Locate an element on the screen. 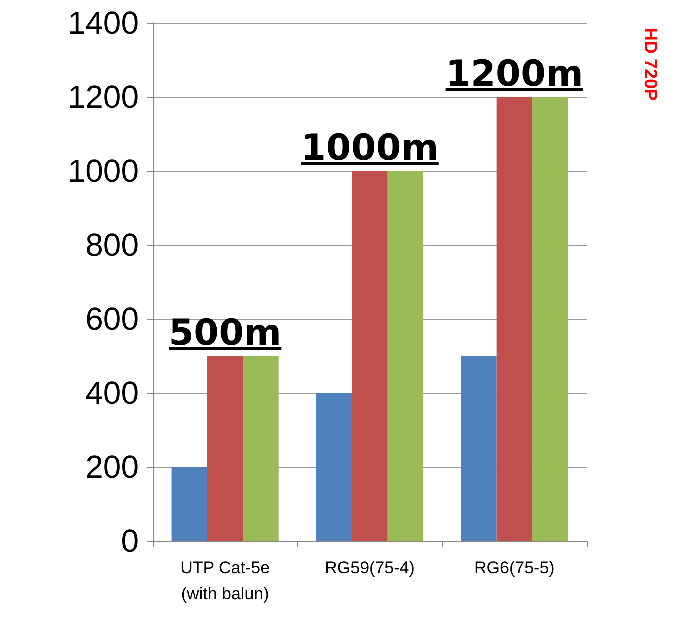 Image resolution: width=685 pixels, height=623 pixels. annotation: 1000m is located at coordinates (370, 148).